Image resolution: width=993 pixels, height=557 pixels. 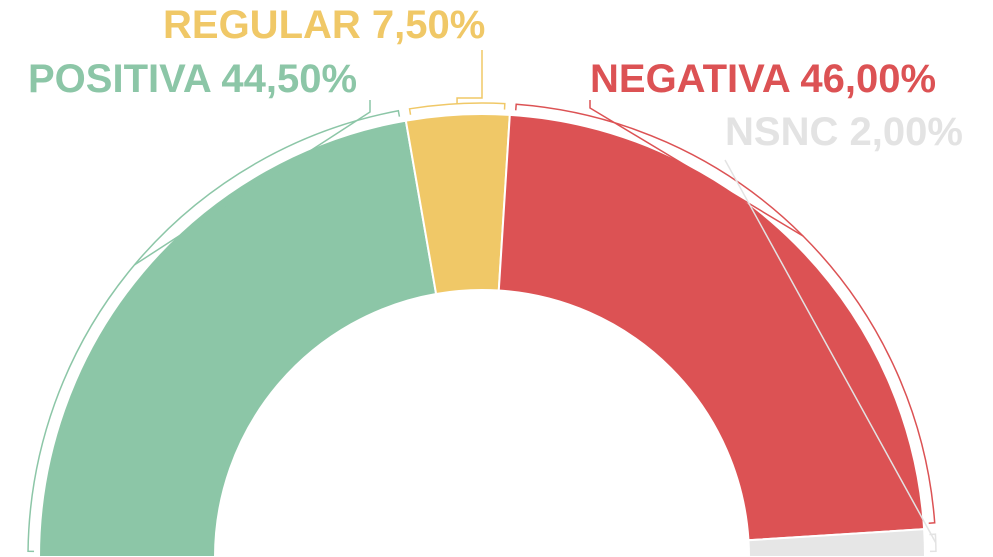 I want to click on value-label: 44,50%, so click(x=289, y=79).